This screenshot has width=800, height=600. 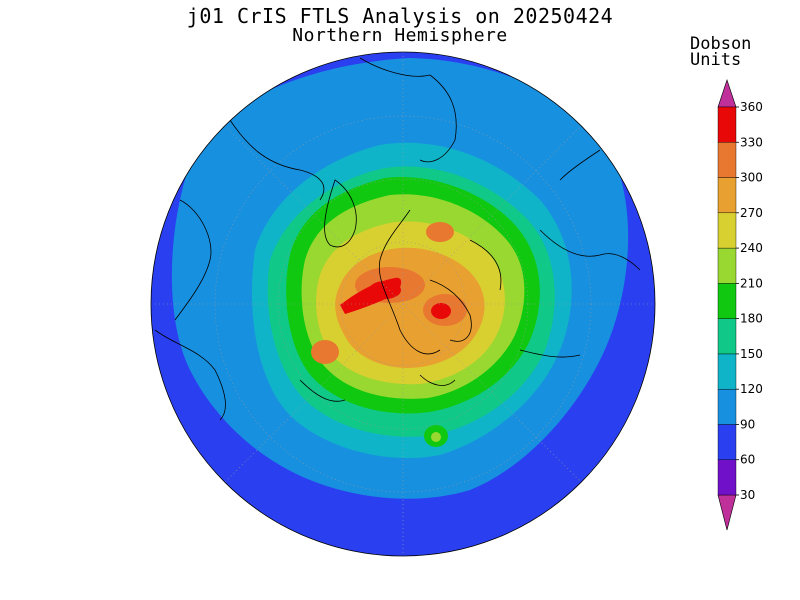 What do you see at coordinates (751, 389) in the screenshot?
I see `colorbar-tick-label-120: 120` at bounding box center [751, 389].